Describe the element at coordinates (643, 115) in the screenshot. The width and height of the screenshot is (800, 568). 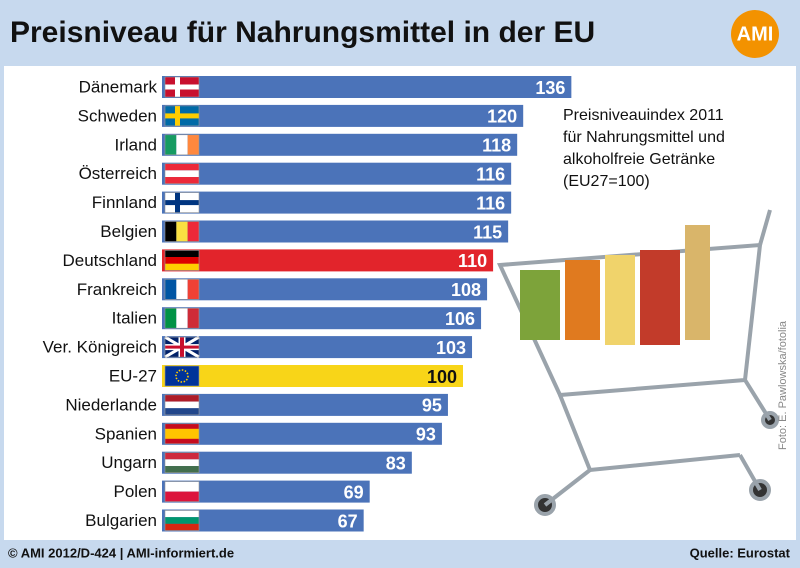
I see `annotation: Preisniveauindex 2011` at that location.